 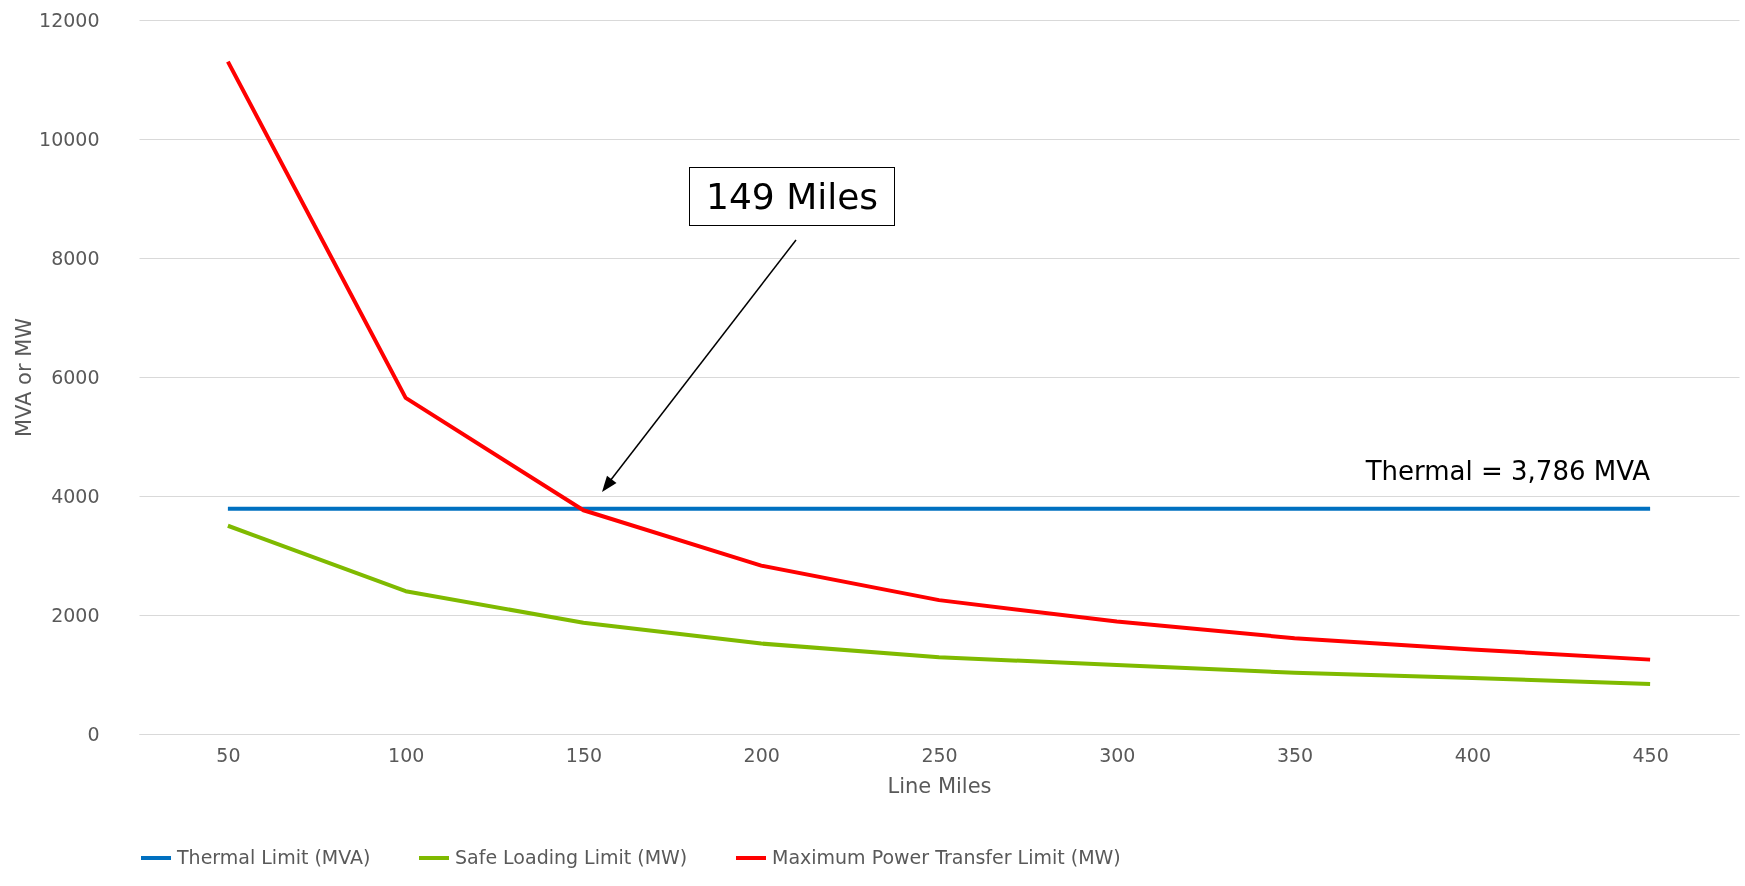 What do you see at coordinates (273, 857) in the screenshot?
I see `legend-label: Thermal Limit (MVA)` at bounding box center [273, 857].